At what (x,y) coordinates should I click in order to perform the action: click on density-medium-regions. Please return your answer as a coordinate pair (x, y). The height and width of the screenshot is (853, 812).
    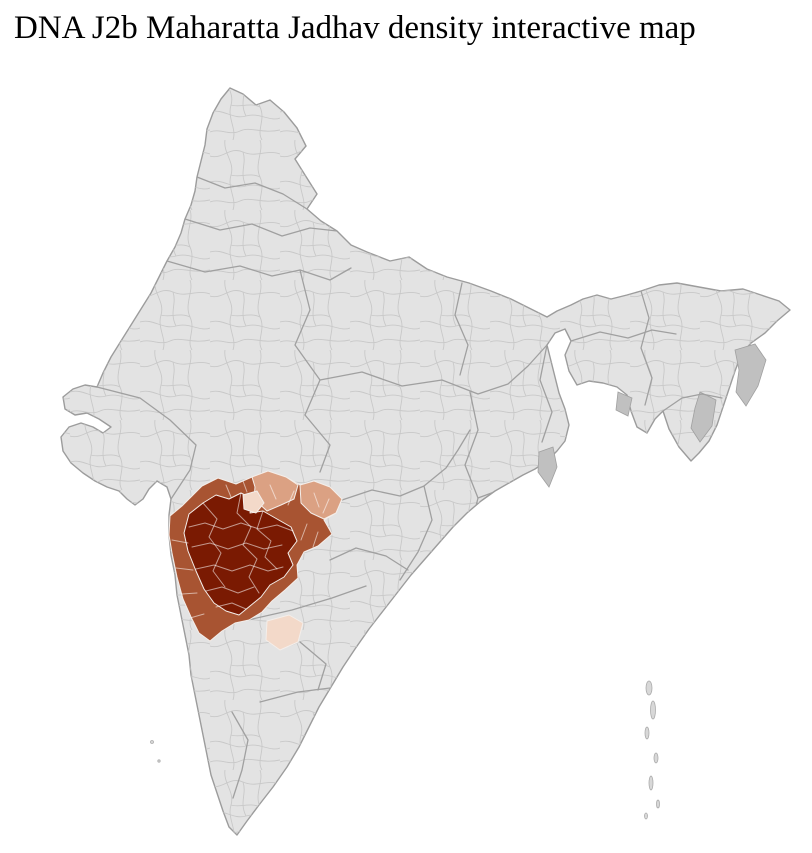
    Looking at the image, I should click on (297, 495).